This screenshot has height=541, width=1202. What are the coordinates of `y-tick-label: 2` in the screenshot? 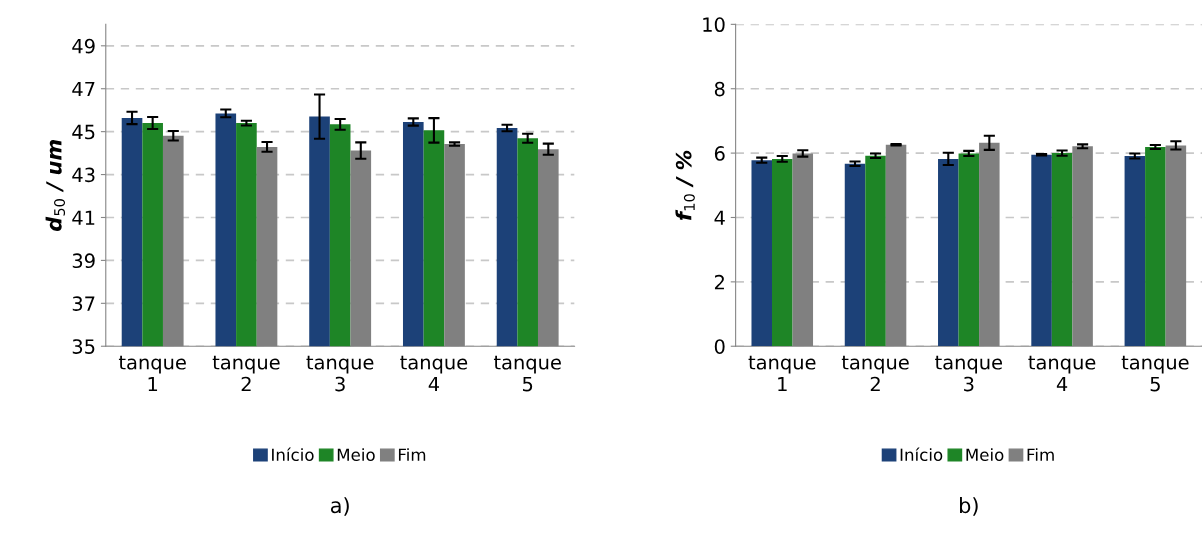 It's located at (719, 282).